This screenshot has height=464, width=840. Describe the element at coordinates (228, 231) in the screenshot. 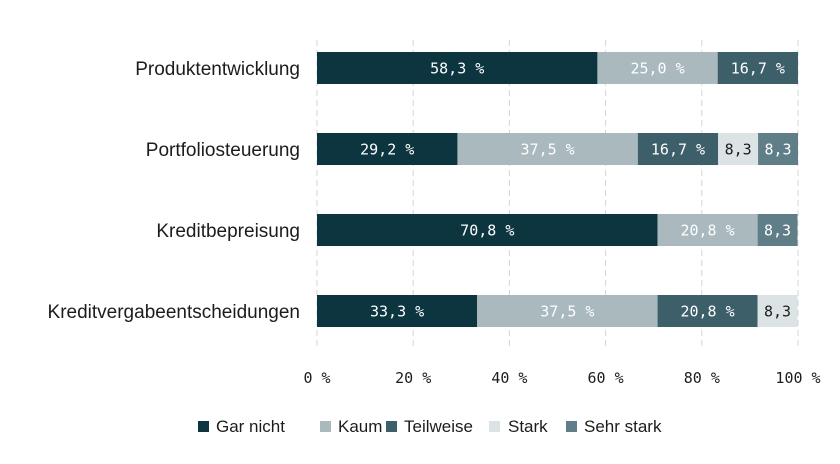

I see `category-label: Kreditbepreisung` at that location.